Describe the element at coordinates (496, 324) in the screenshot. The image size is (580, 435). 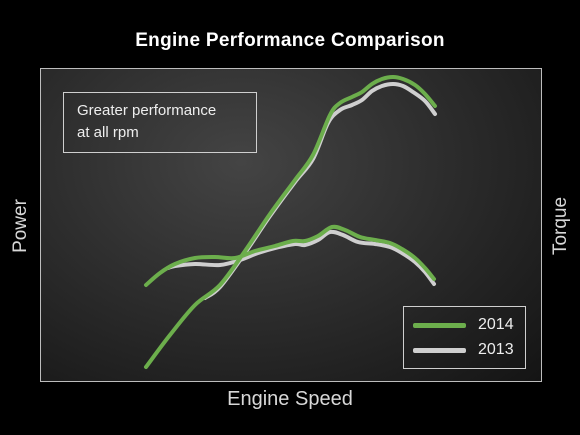
I see `legend-label-2014: 2014` at that location.